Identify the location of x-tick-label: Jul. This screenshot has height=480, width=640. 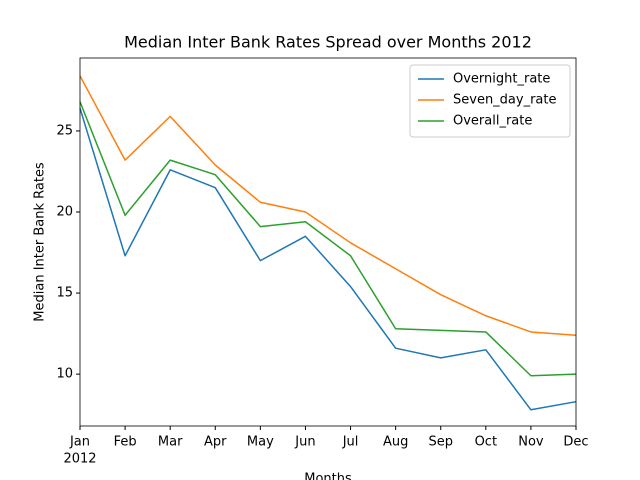
(350, 442).